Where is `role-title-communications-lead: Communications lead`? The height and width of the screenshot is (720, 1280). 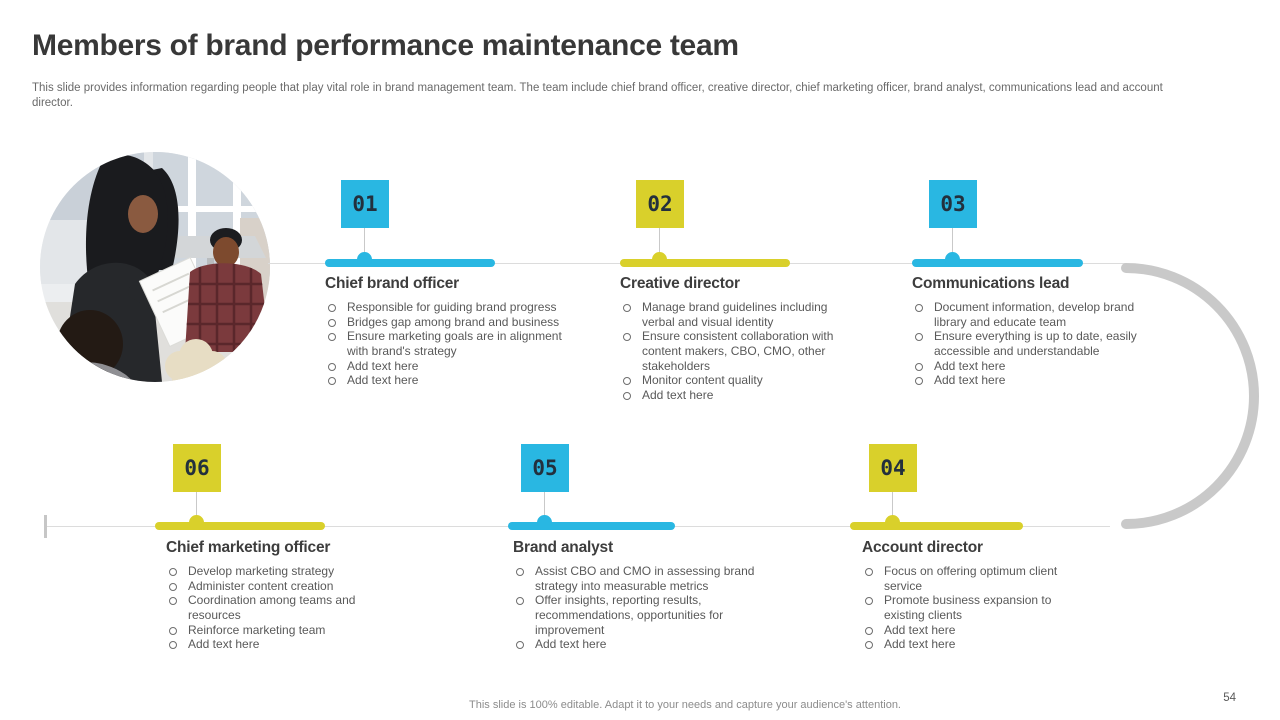
role-title-communications-lead: Communications lead is located at coordinates (991, 283).